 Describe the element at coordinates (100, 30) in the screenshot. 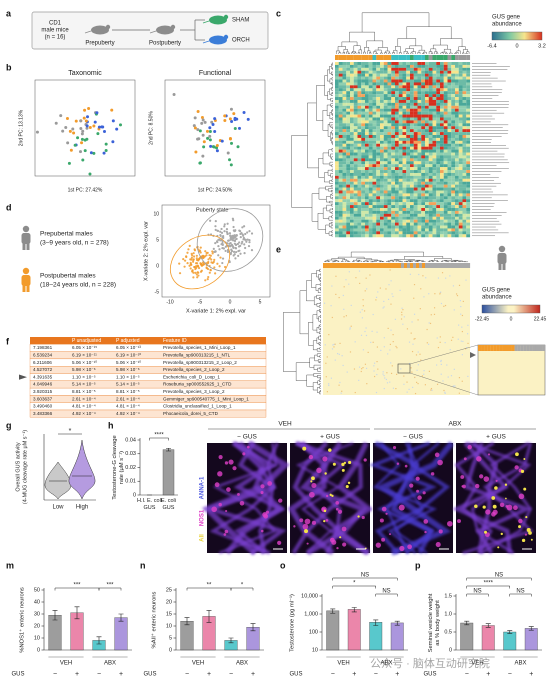

I see `mouse-icon` at that location.